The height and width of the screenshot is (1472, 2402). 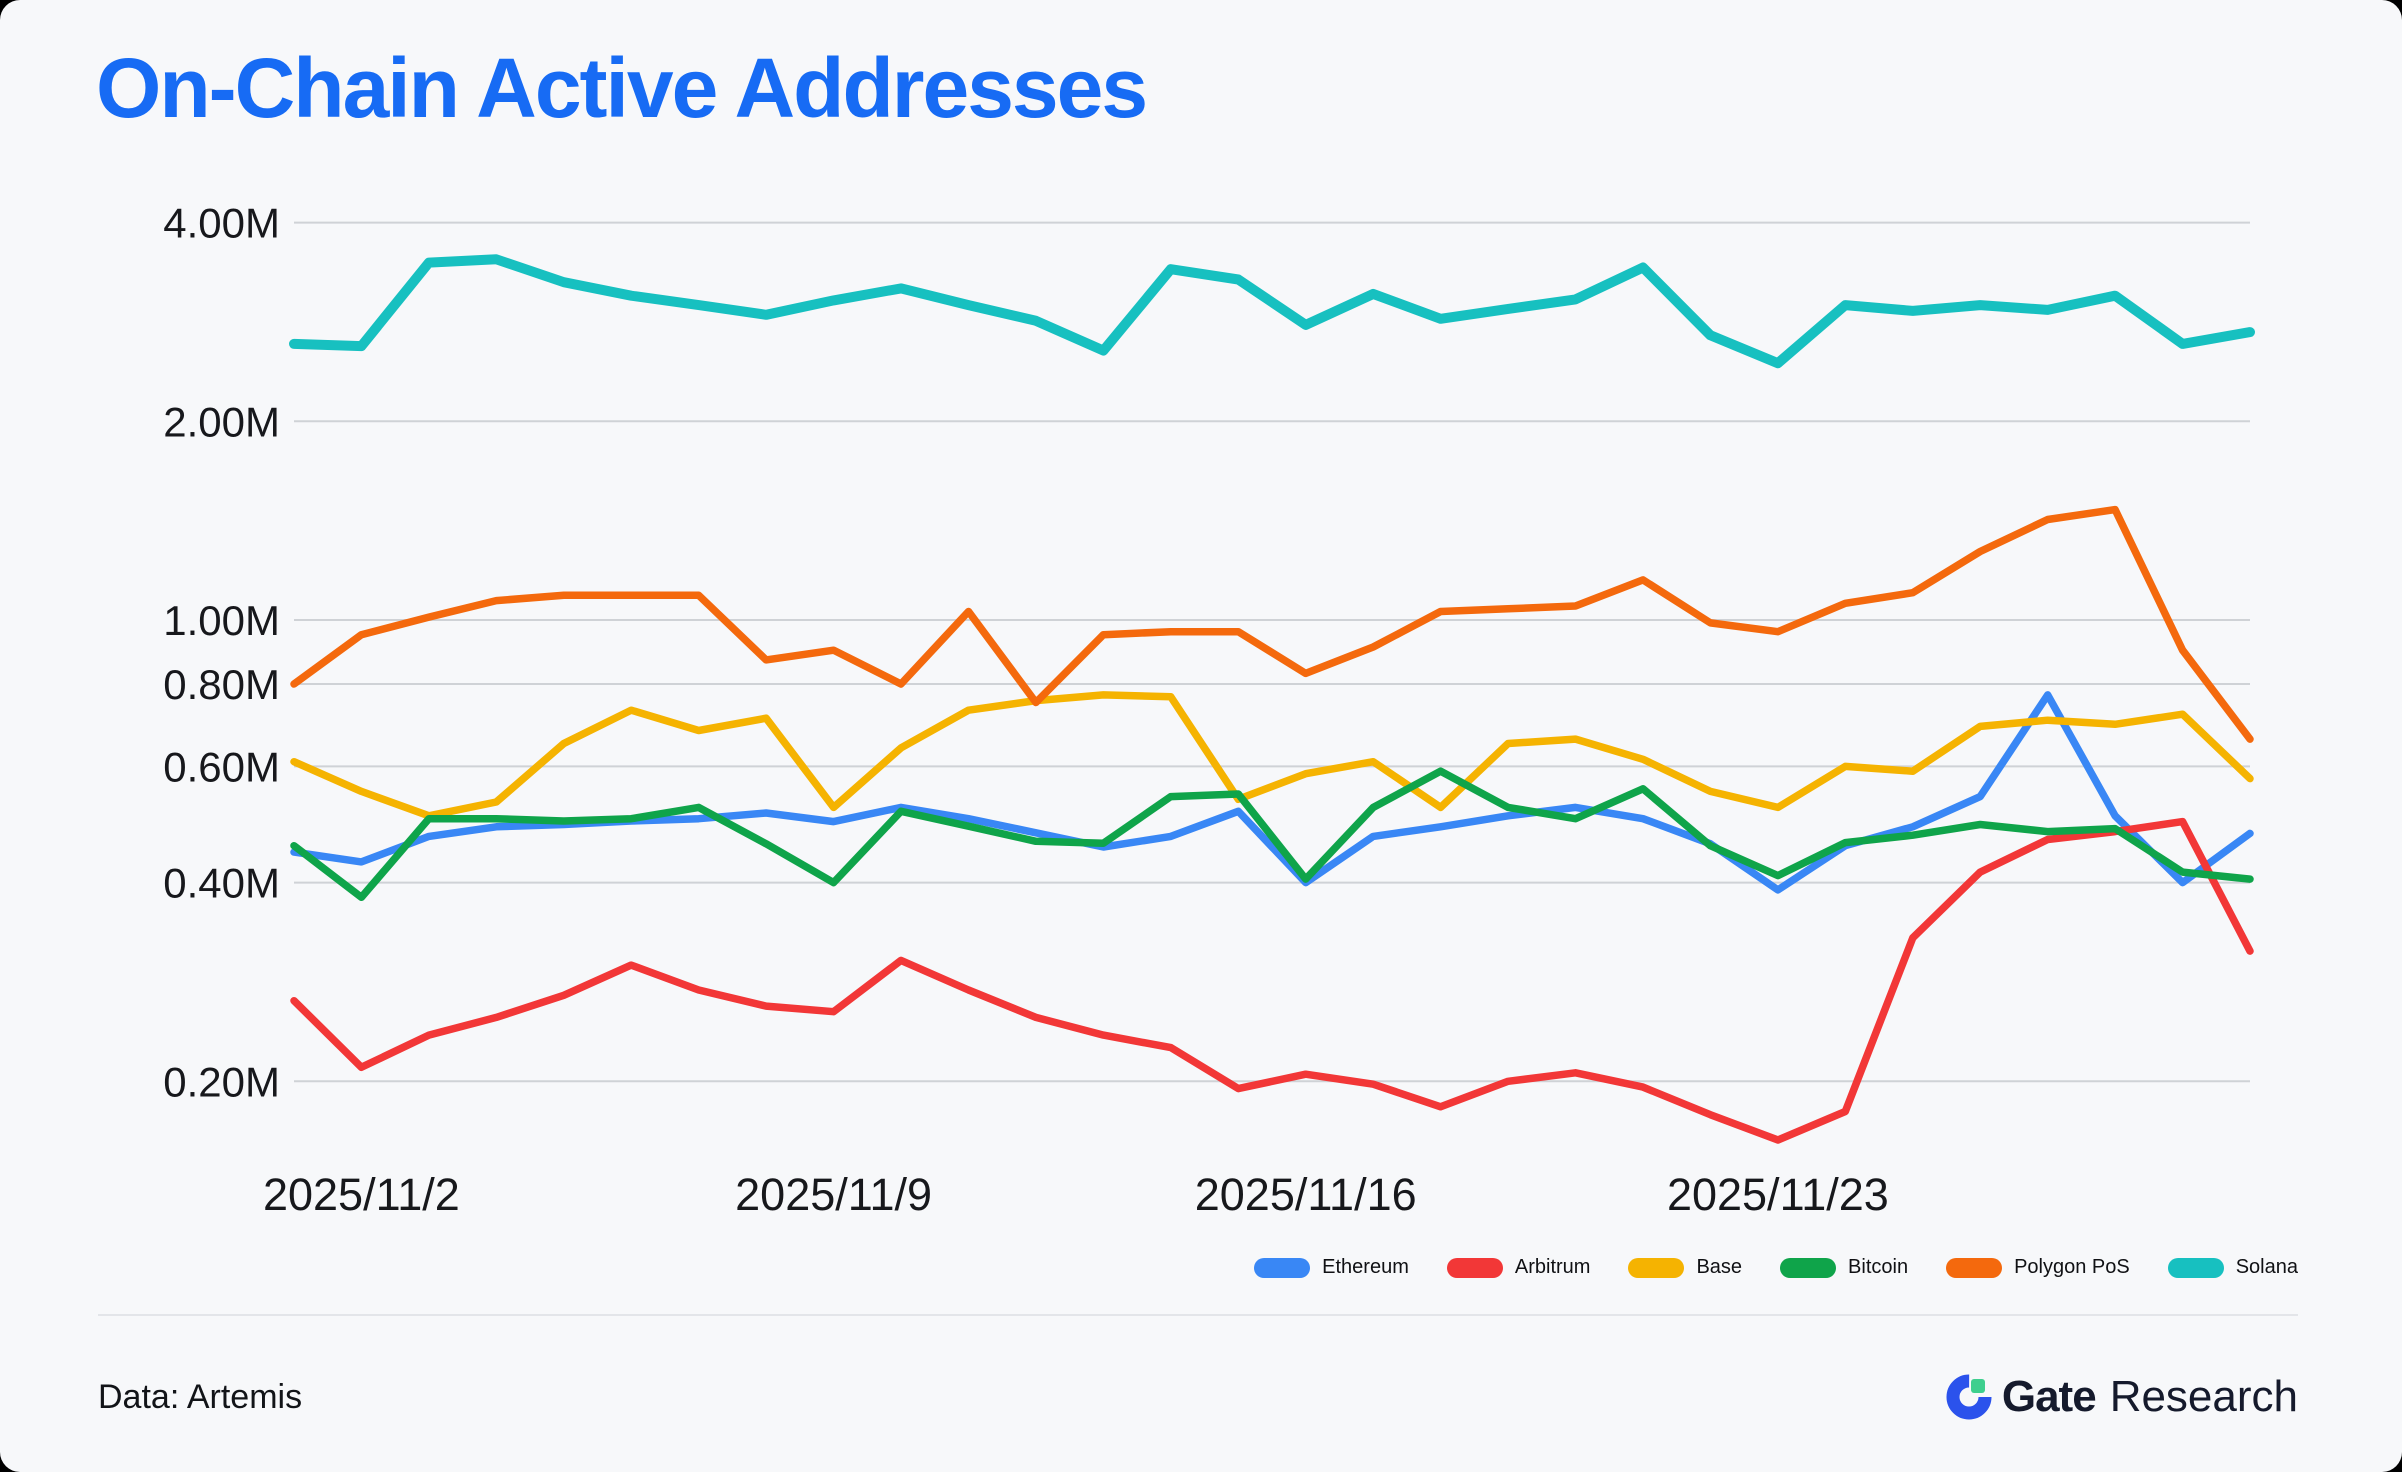 I want to click on gate-research-logo: Gate Research, so click(x=2122, y=1397).